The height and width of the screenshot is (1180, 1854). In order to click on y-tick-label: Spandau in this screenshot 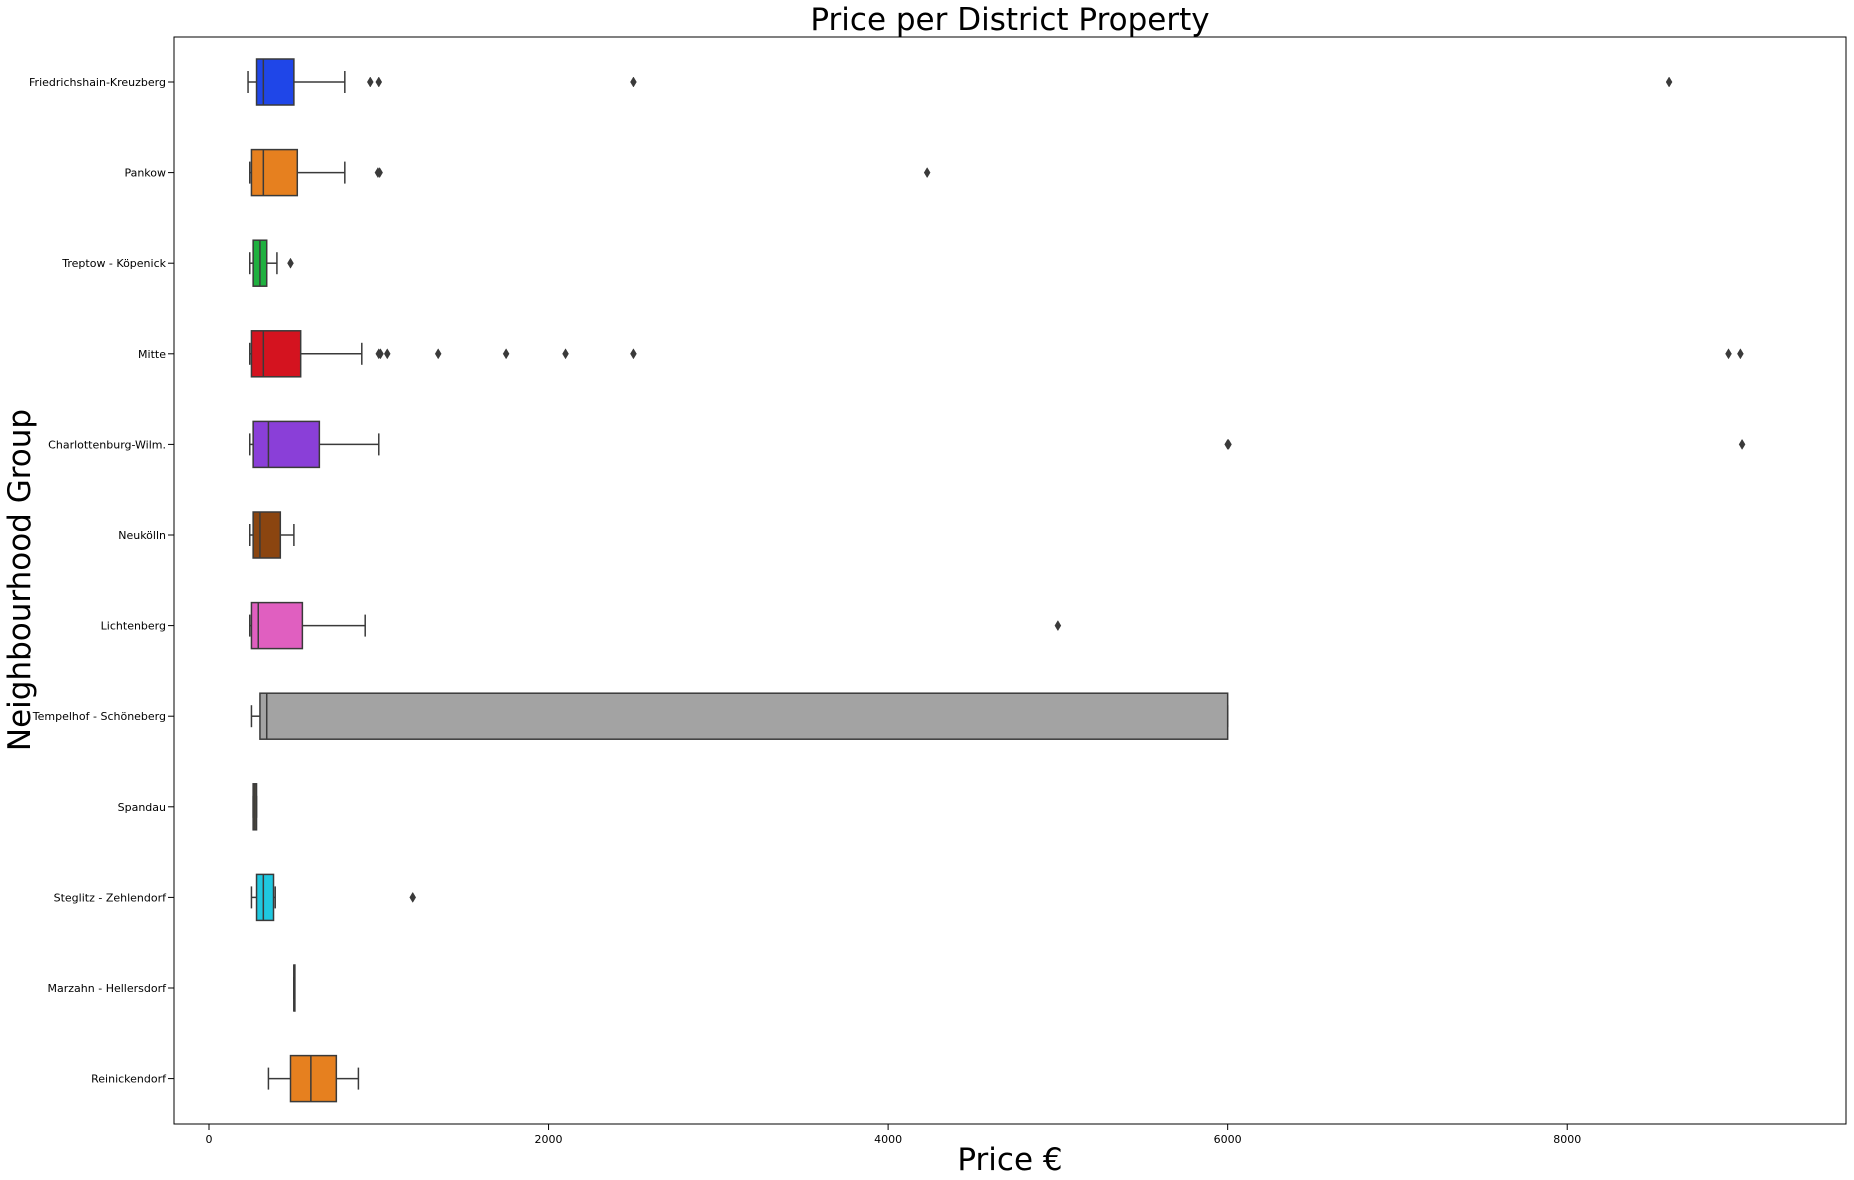, I will do `click(142, 807)`.